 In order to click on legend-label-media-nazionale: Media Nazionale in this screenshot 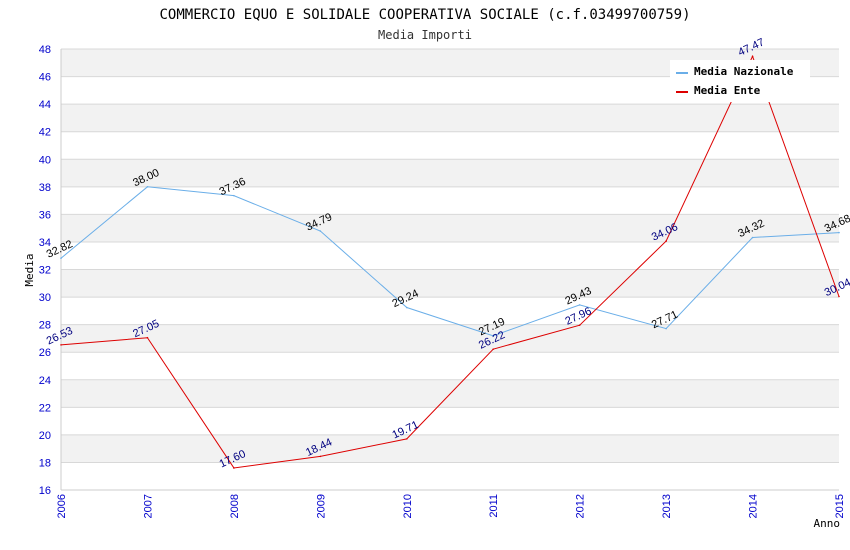, I will do `click(744, 71)`.